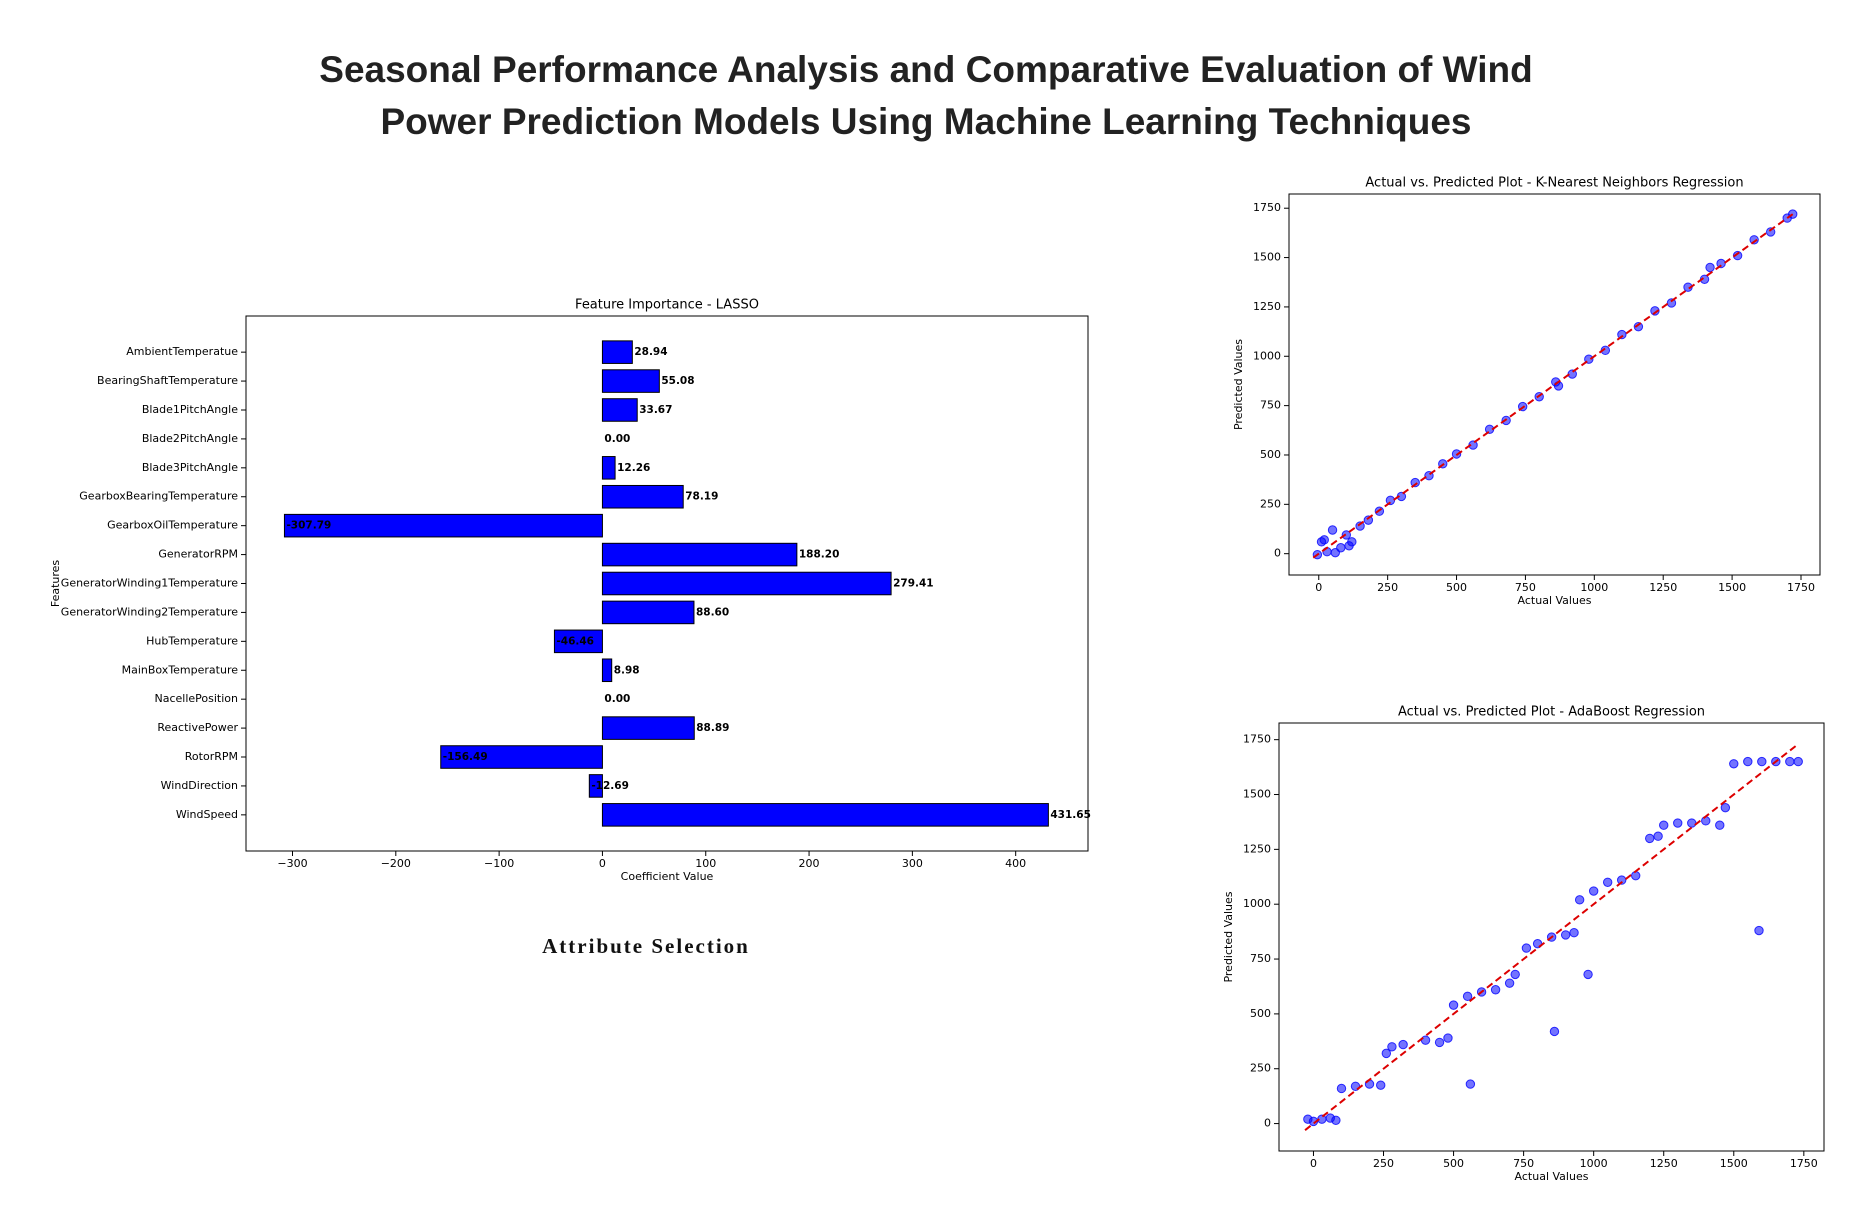  I want to click on y-tick-label: 1750, so click(1267, 207).